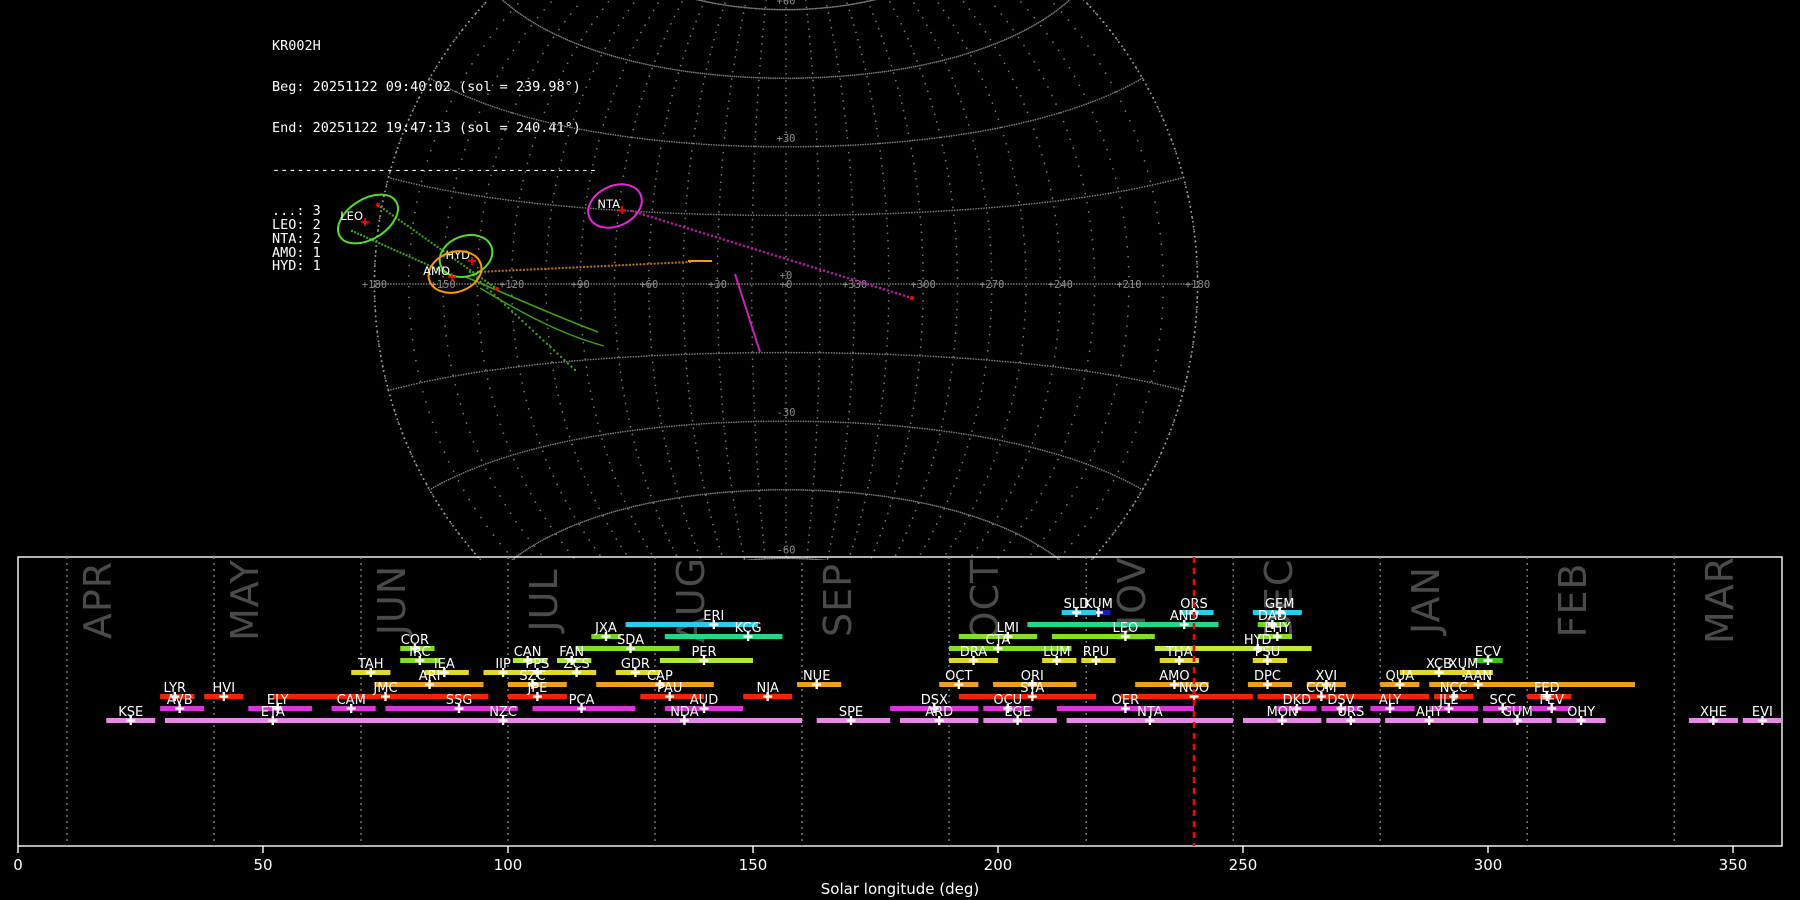 This screenshot has width=1800, height=900. What do you see at coordinates (1400, 679) in the screenshot?
I see `shower-activity-bar: QUA` at bounding box center [1400, 679].